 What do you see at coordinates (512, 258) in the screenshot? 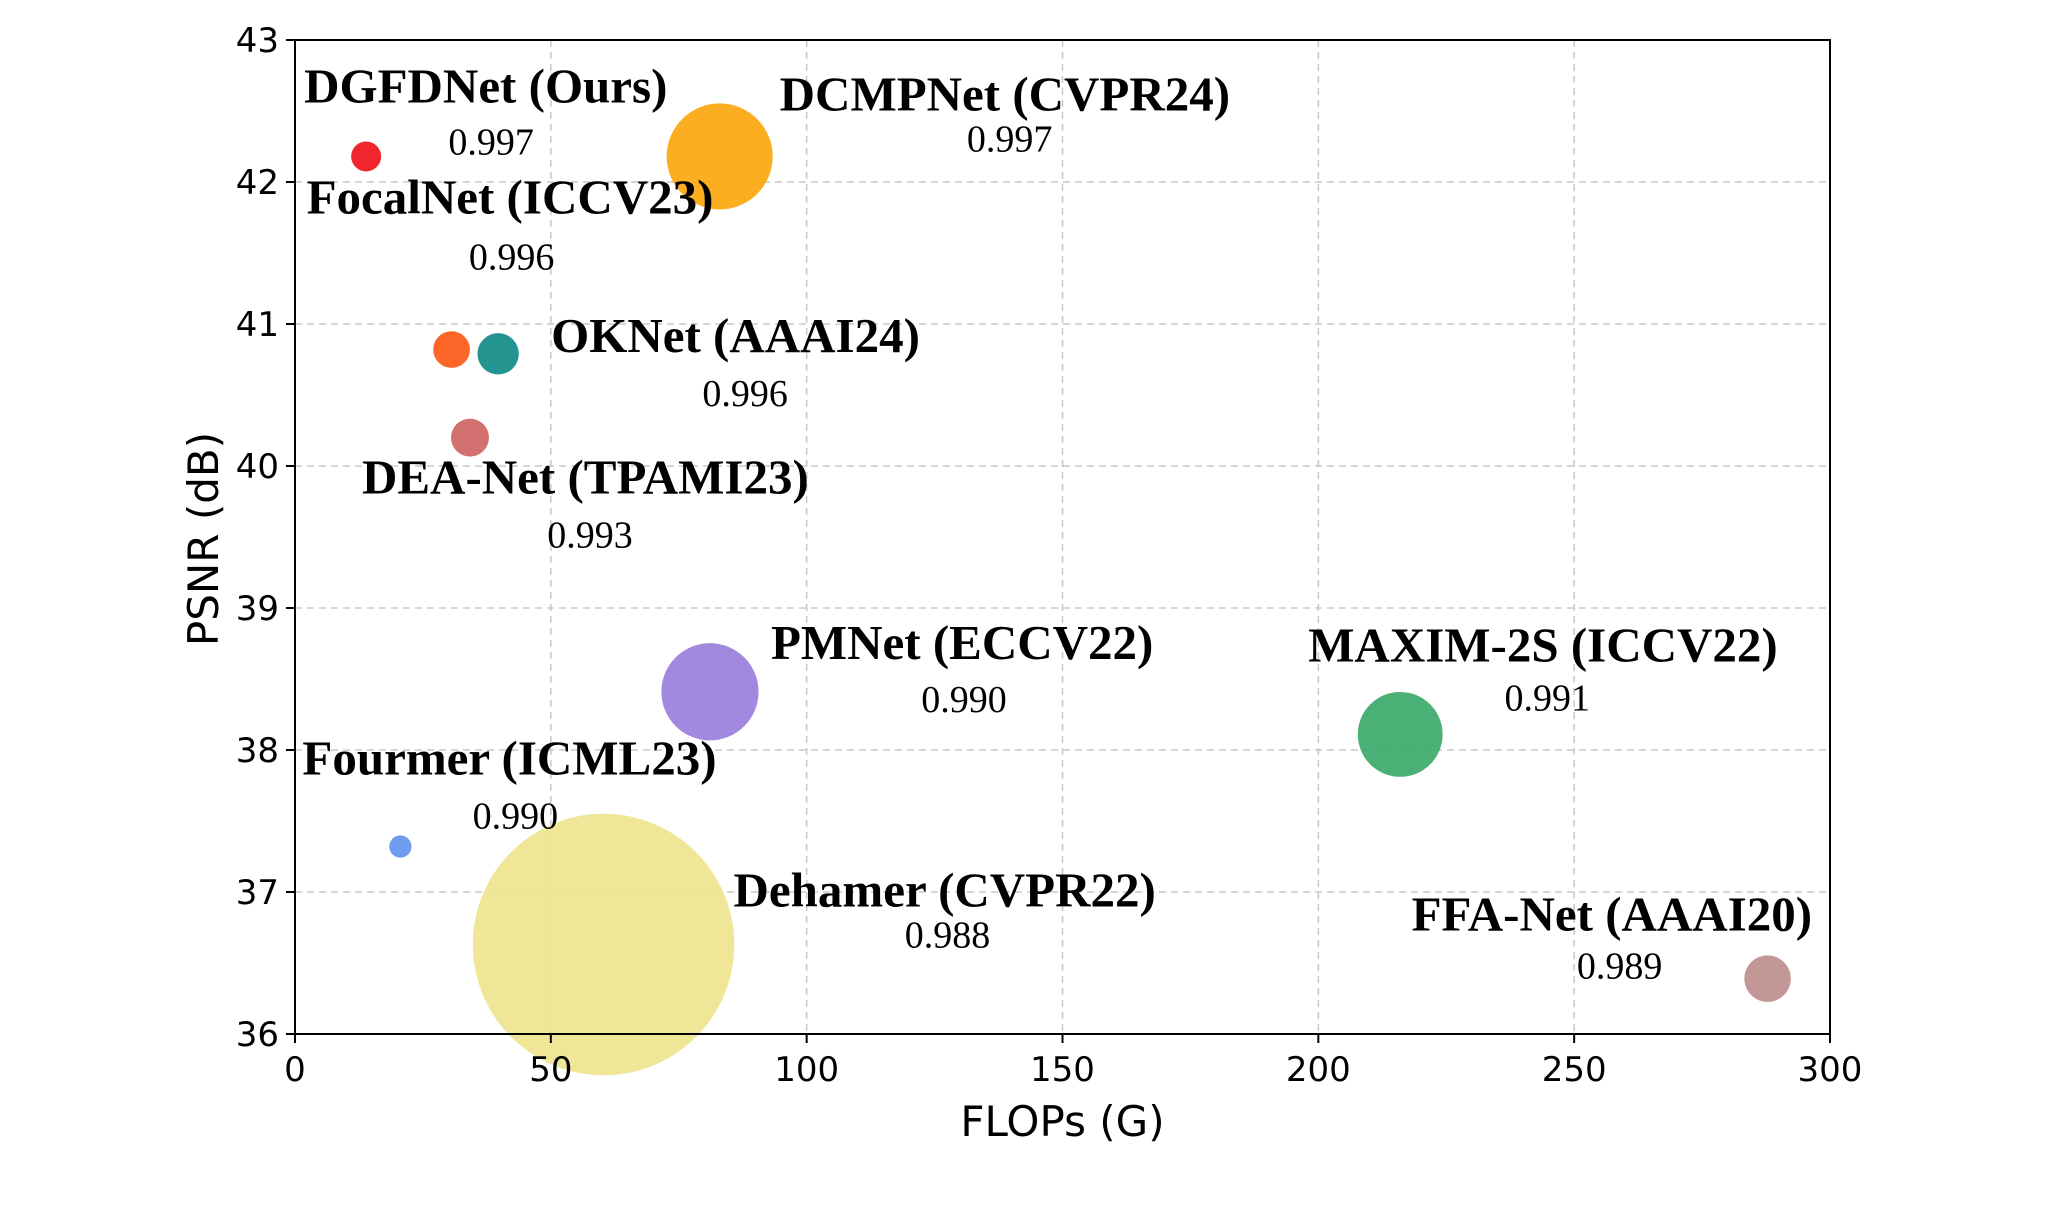
I see `bubble-ssim-focalnet: 0.996` at bounding box center [512, 258].